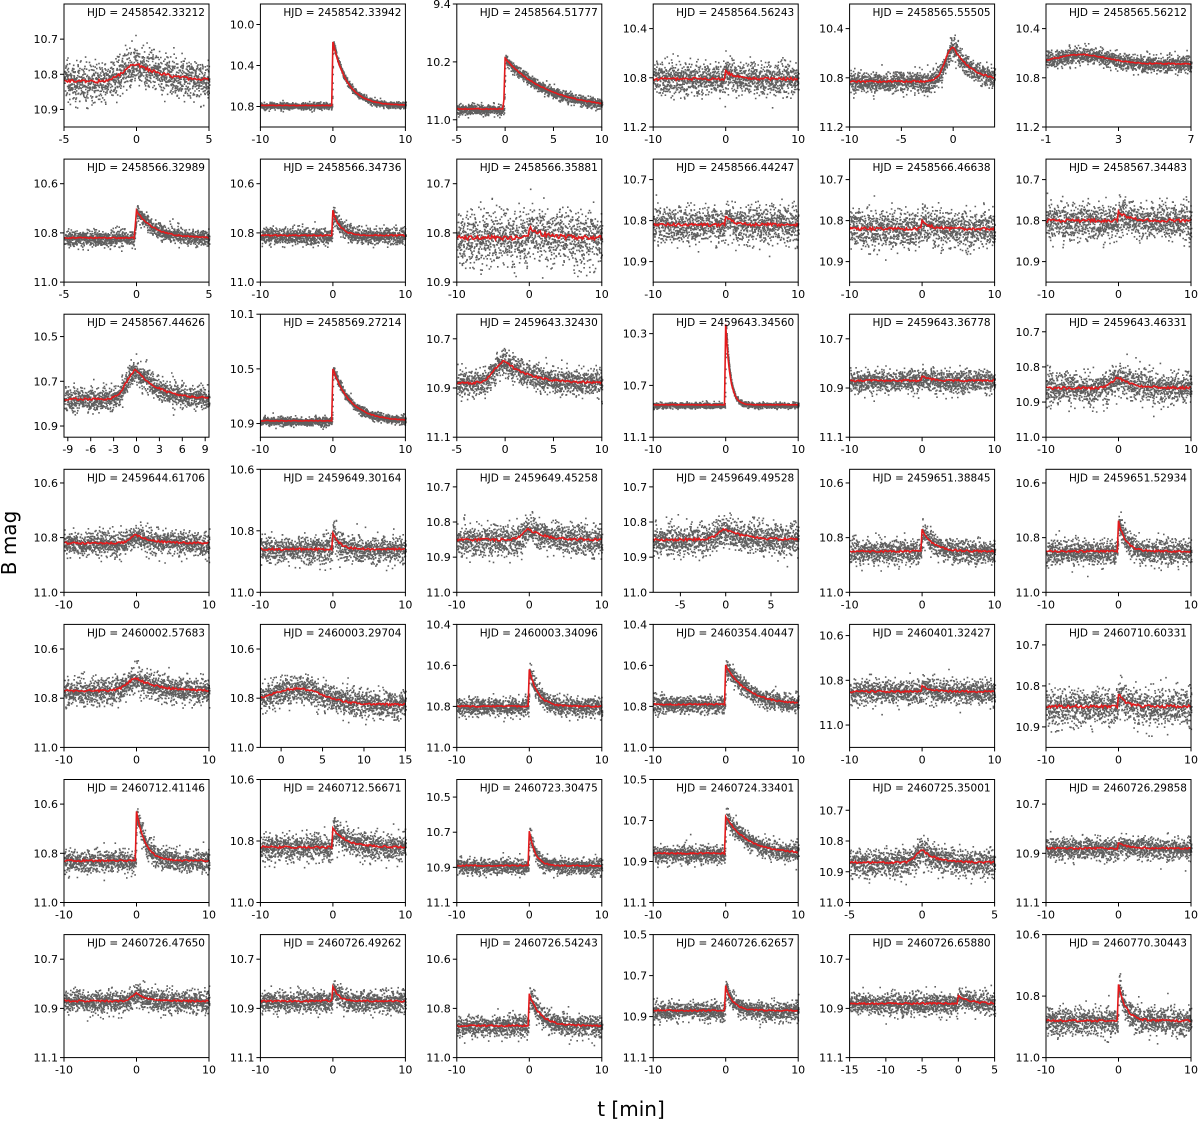  I want to click on light-curve-panel: -5 0 5 10.7 10.8 10.9 HJD = 2458542.33212, so click(123, 74).